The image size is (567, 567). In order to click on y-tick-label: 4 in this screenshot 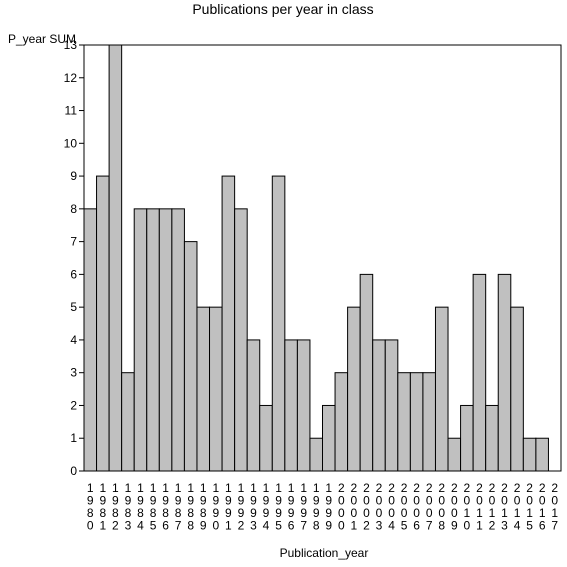, I will do `click(73, 340)`.